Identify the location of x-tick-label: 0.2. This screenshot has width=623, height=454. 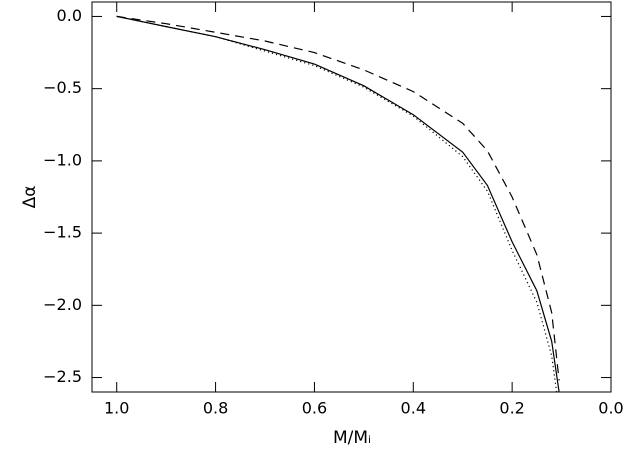
(511, 408).